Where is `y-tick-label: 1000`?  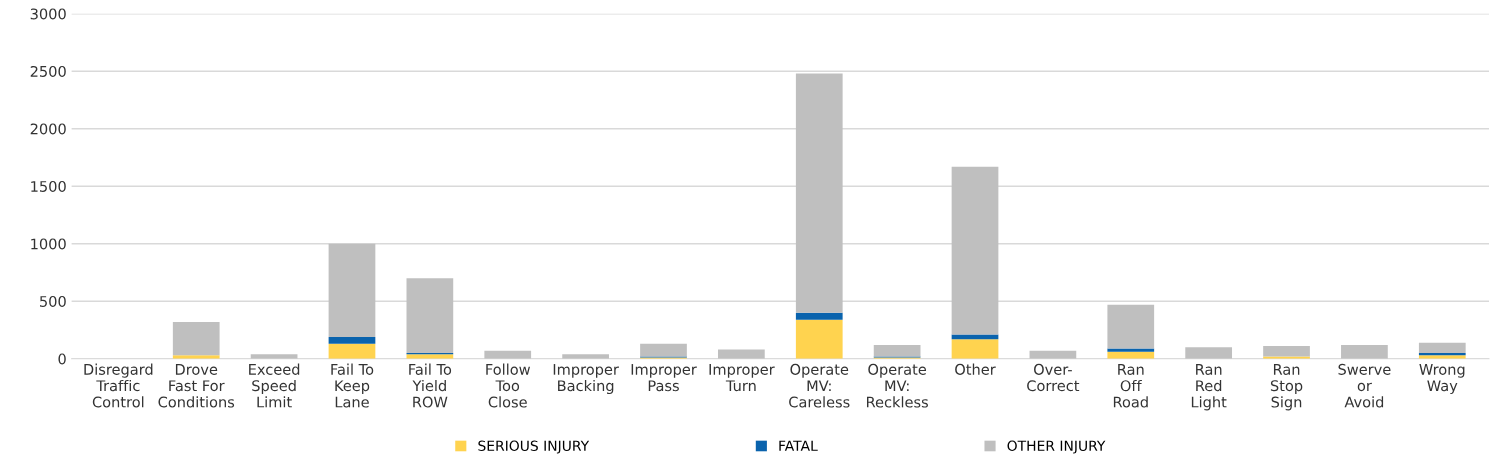
y-tick-label: 1000 is located at coordinates (48, 244).